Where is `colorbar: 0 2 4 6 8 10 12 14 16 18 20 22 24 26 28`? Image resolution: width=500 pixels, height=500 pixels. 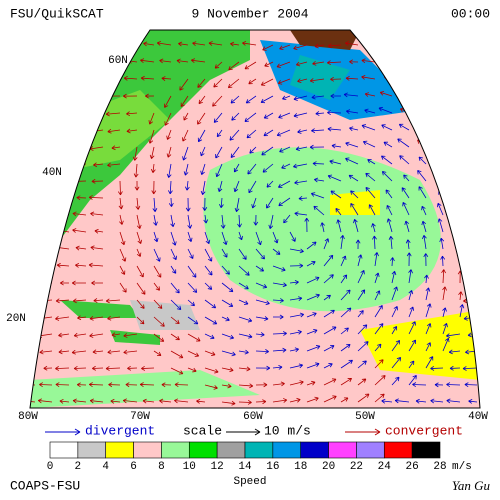
colorbar: 0 2 4 6 8 10 12 14 16 18 20 22 24 26 28 is located at coordinates (247, 457).